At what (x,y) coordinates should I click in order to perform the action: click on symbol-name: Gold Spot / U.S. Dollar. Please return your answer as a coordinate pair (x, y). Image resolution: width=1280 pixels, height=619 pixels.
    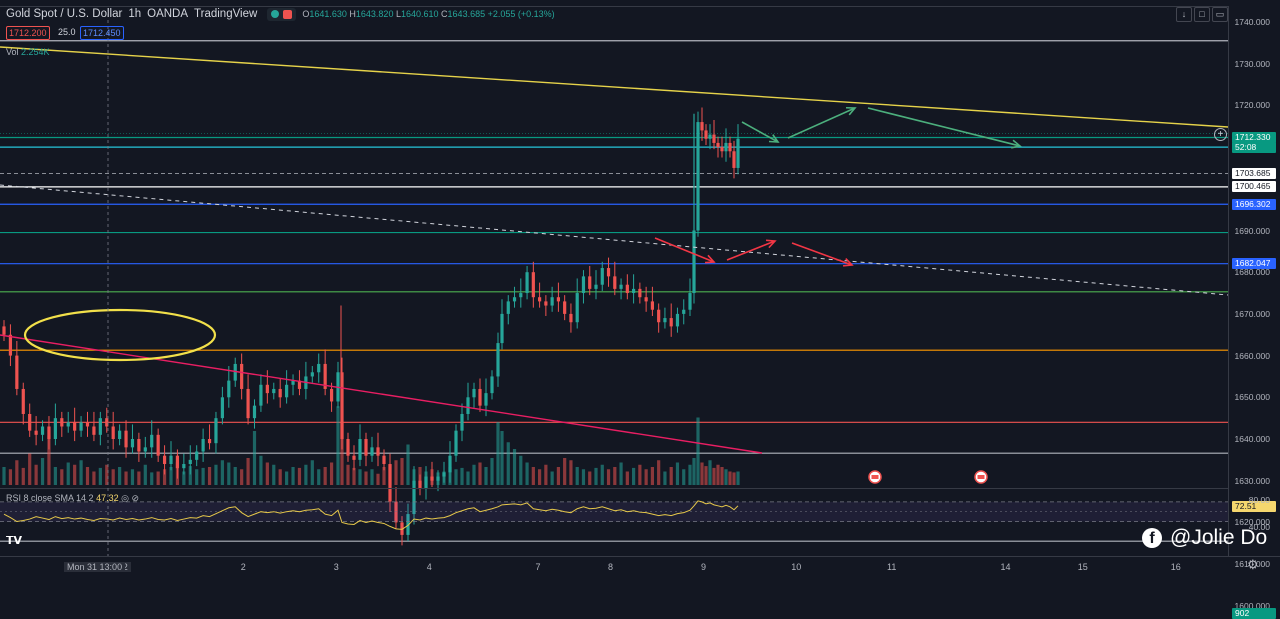
    Looking at the image, I should click on (64, 14).